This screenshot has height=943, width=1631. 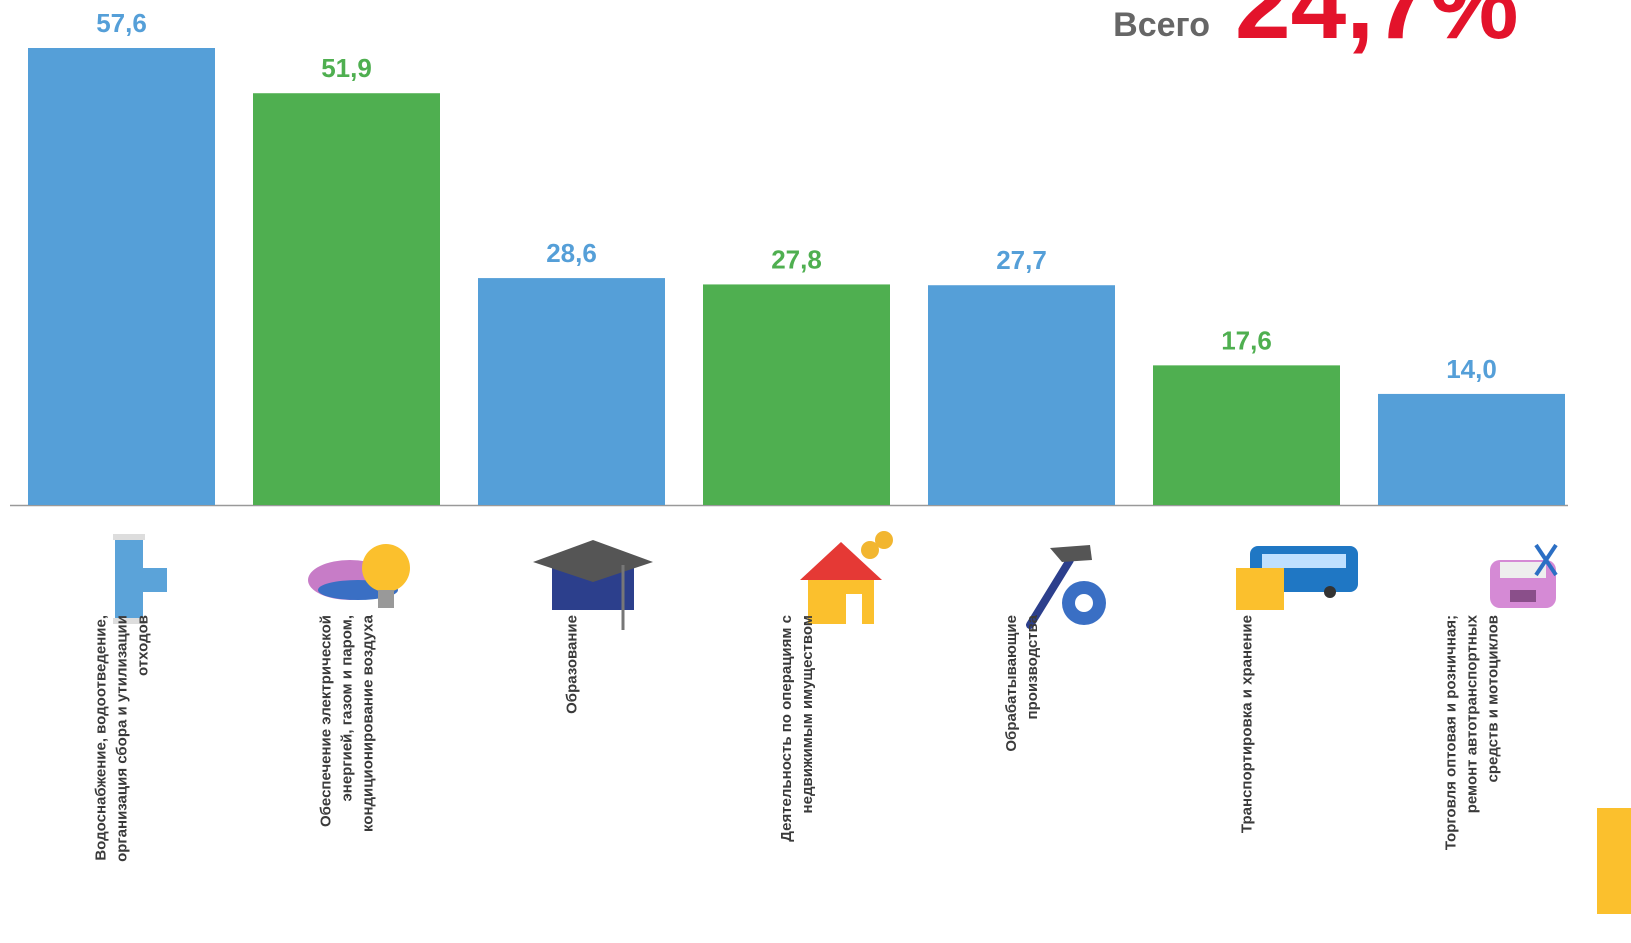 I want to click on category-label: Деятельность по операциям с, so click(x=786, y=728).